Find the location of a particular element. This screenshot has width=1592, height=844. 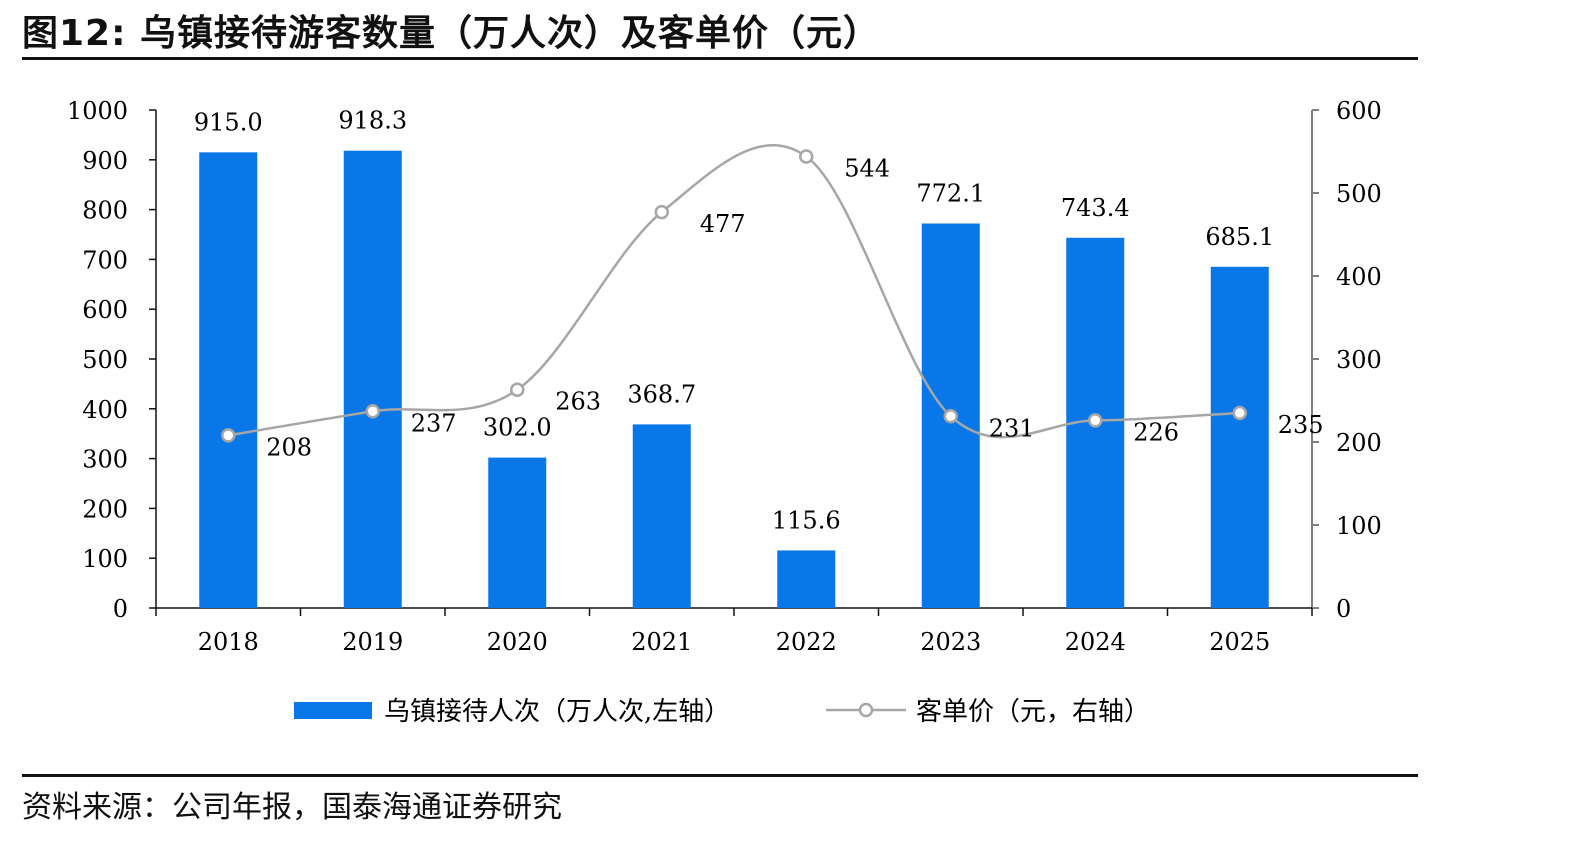

price-value-label: 231 is located at coordinates (1012, 428).